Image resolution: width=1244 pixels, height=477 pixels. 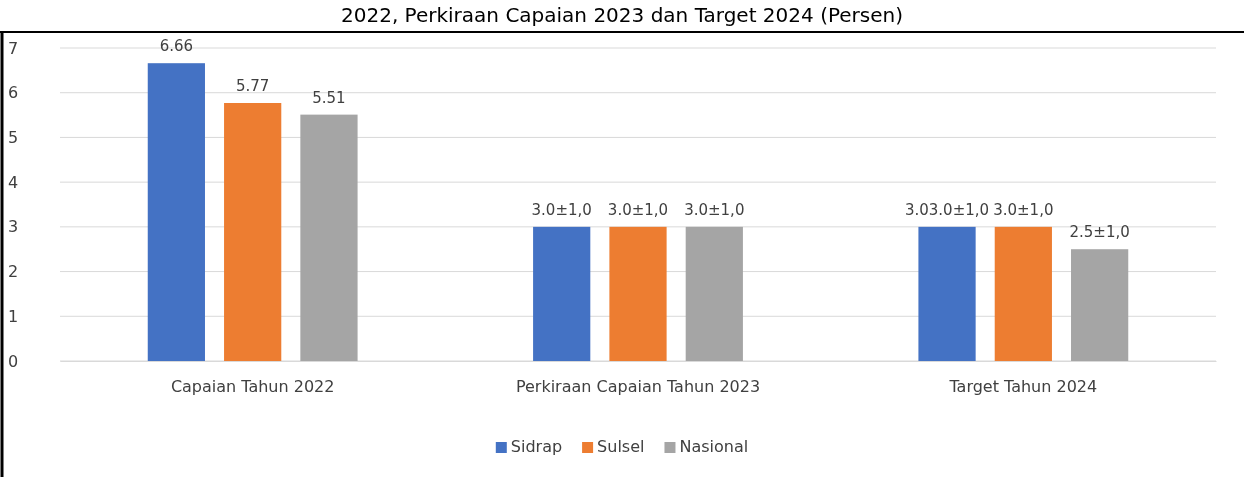 I want to click on y-tick-label: 2, so click(x=13, y=272).